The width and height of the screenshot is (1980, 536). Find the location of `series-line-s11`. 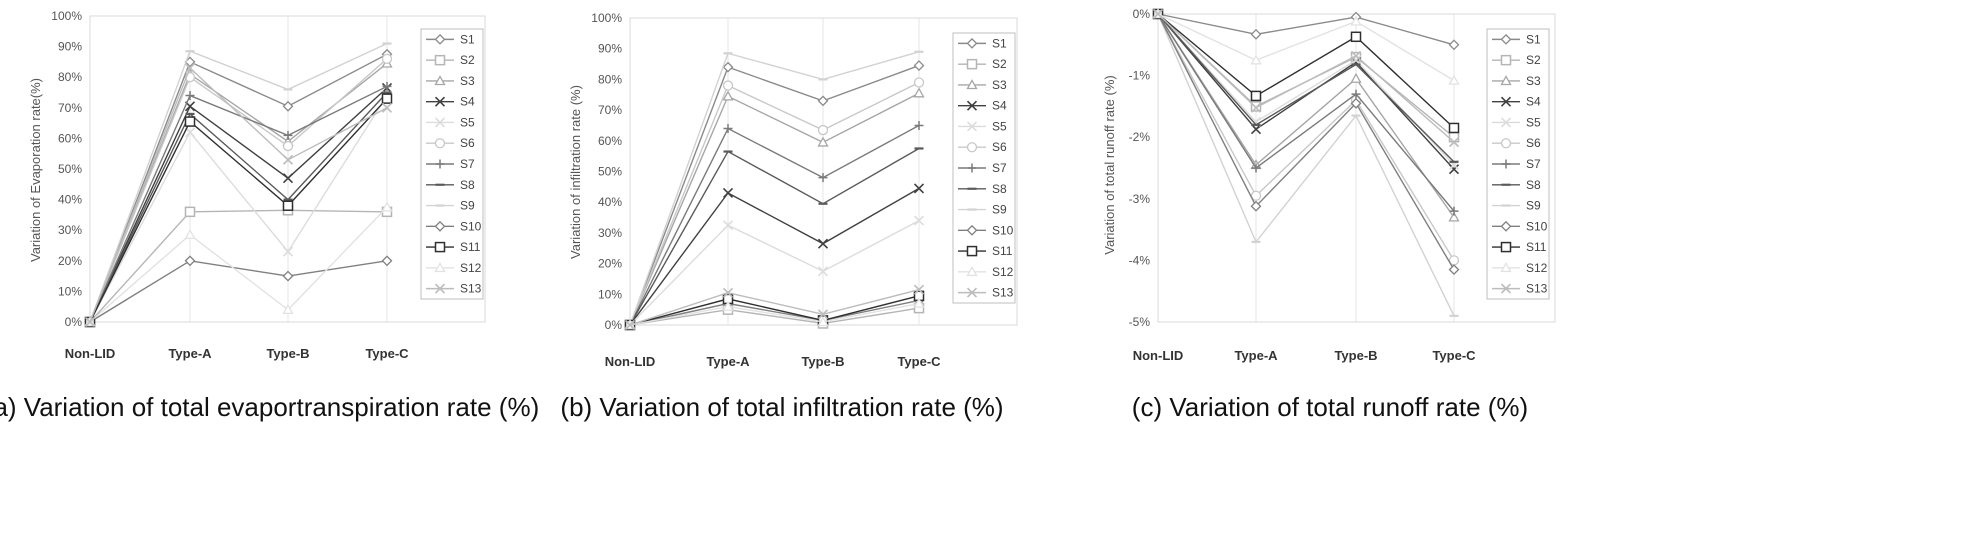

series-line-s11 is located at coordinates (1306, 71).